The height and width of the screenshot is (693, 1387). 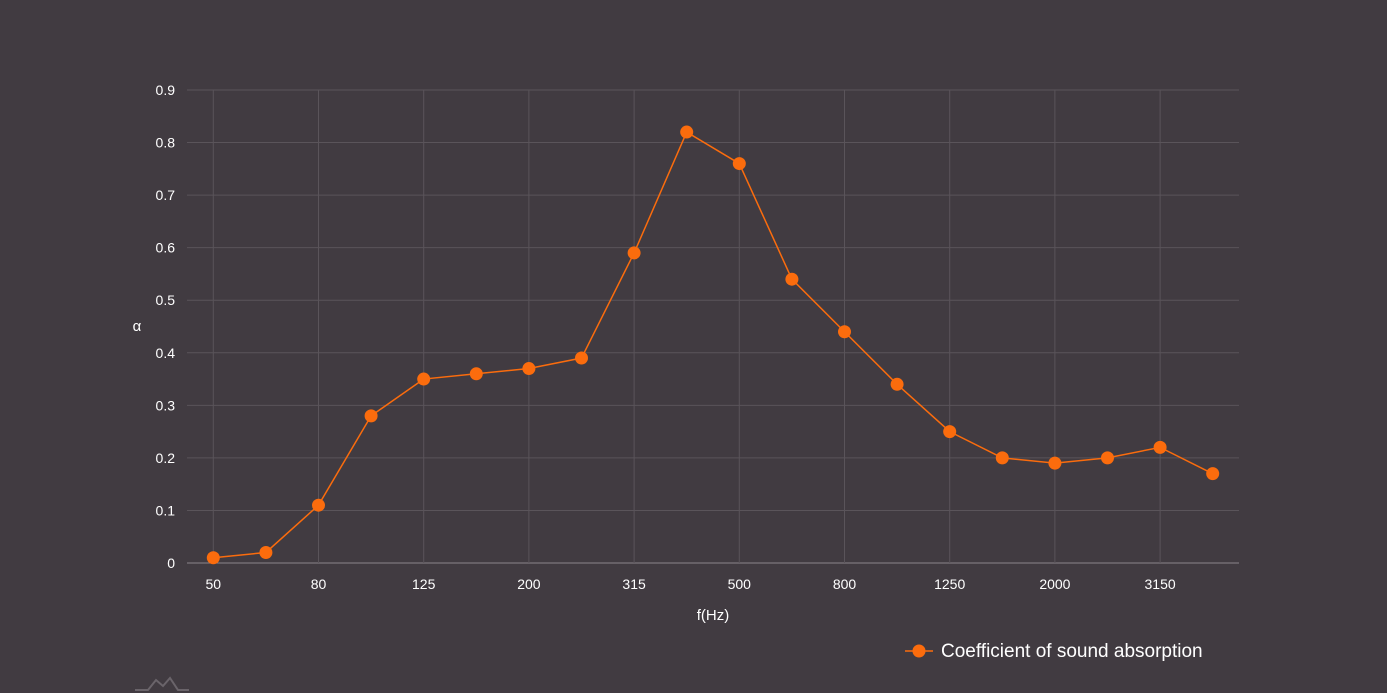 What do you see at coordinates (166, 195) in the screenshot?
I see `y-tick-label: 0.7` at bounding box center [166, 195].